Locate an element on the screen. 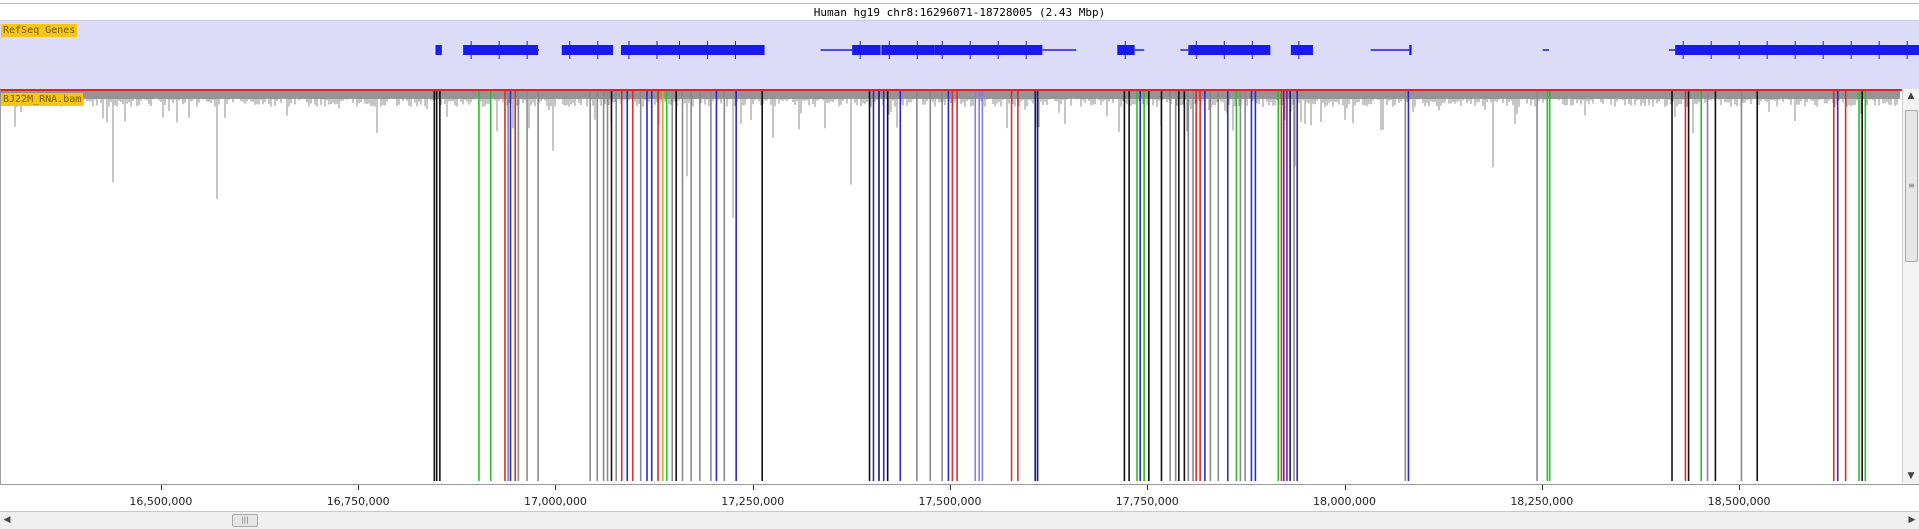 This screenshot has width=1919, height=529. top-border is located at coordinates (959, 3).